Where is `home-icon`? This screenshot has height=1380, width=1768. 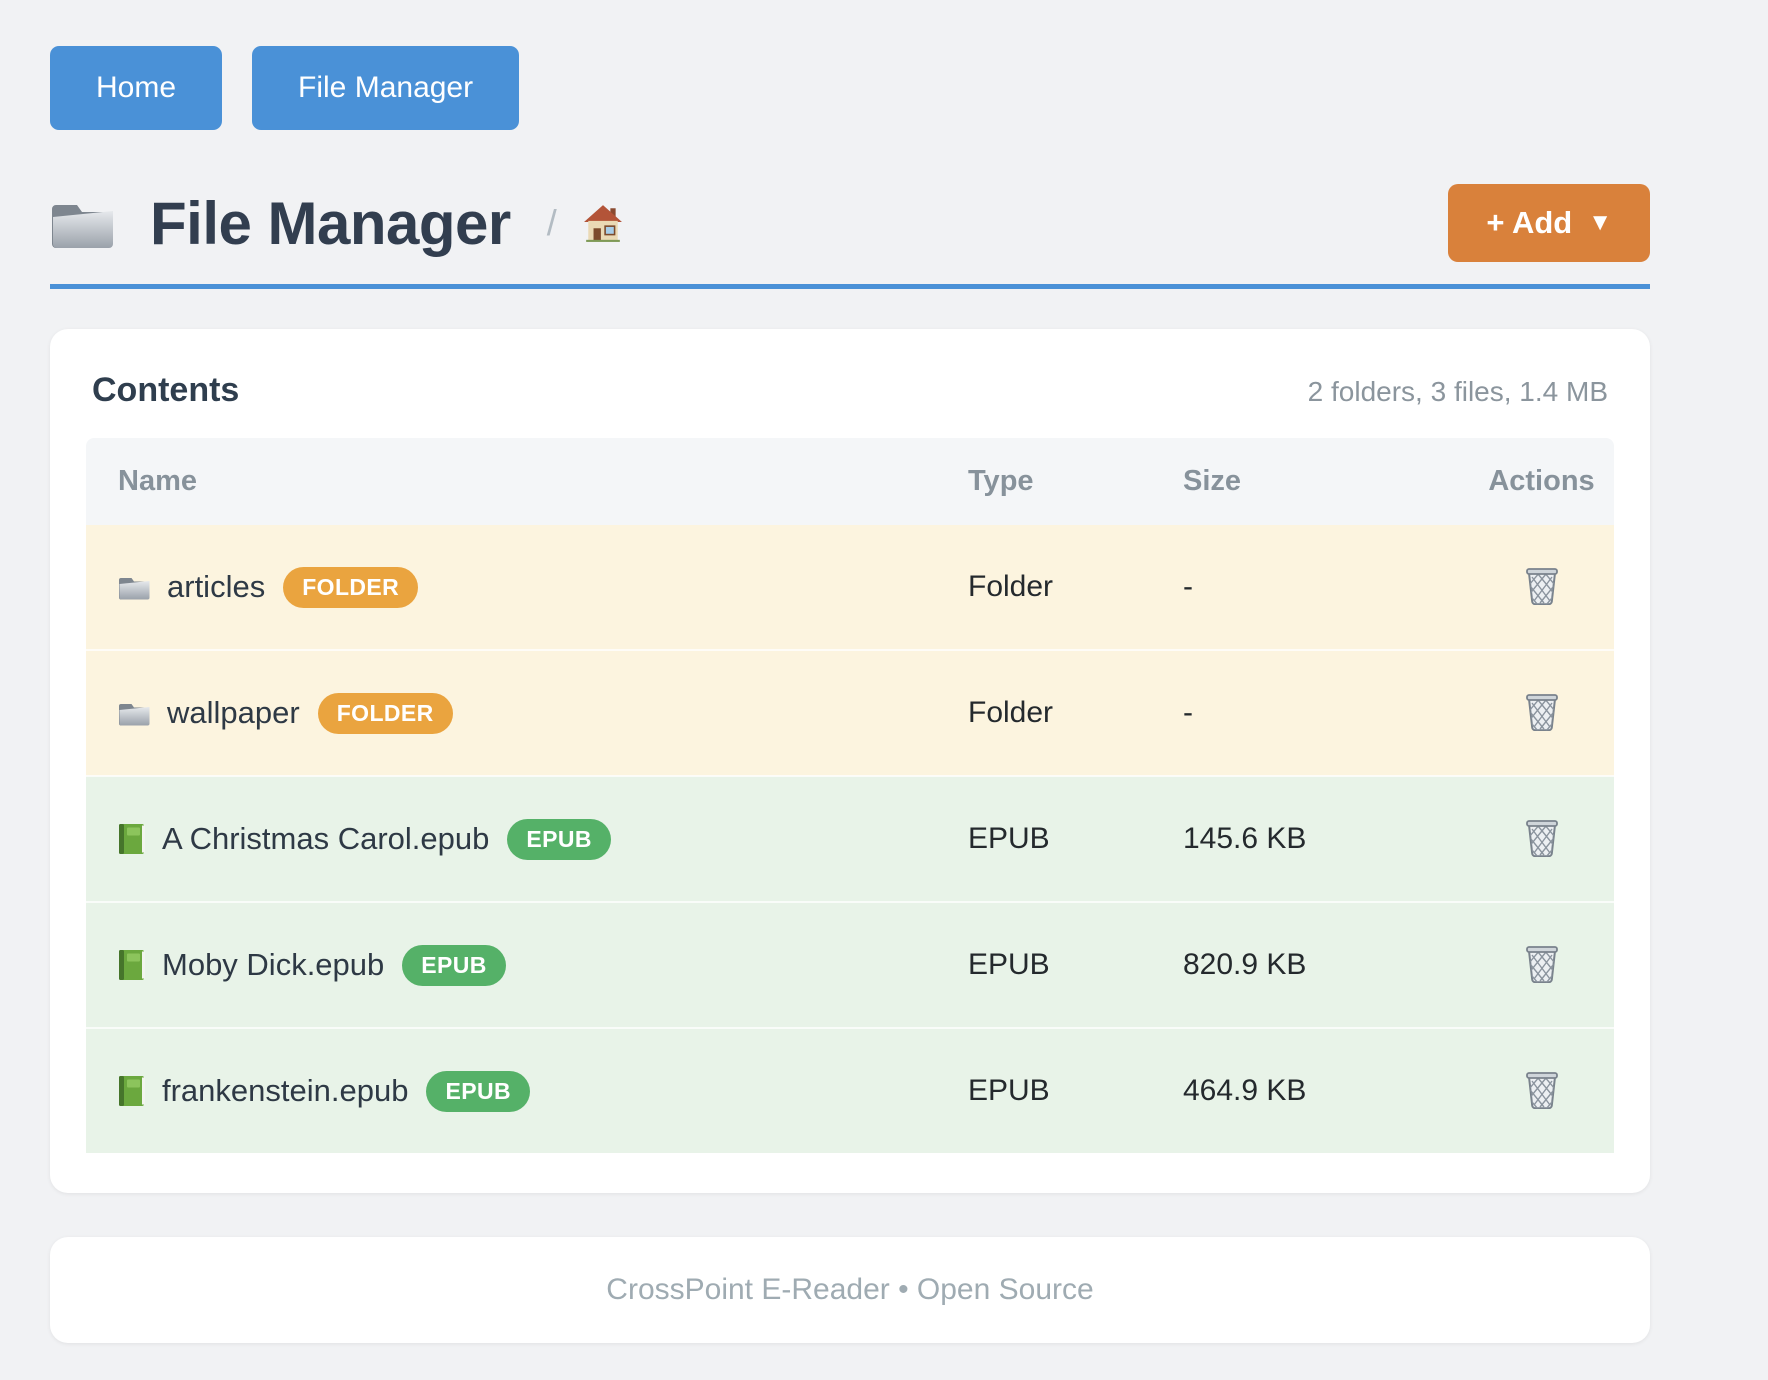 home-icon is located at coordinates (603, 223).